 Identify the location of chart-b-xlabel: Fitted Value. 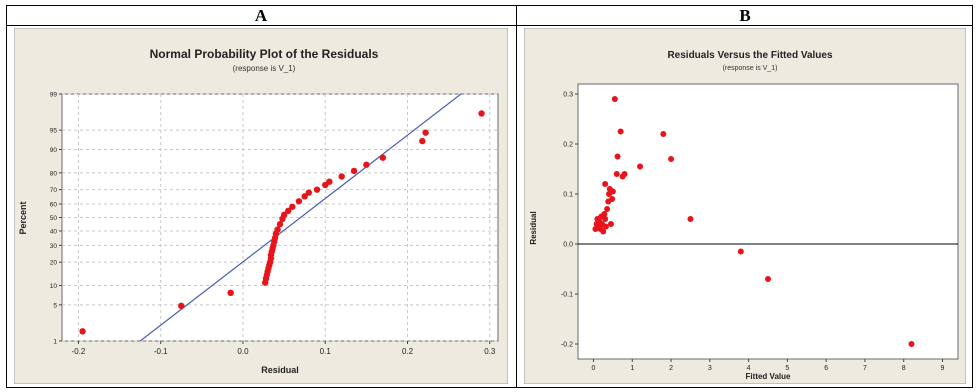
(768, 376).